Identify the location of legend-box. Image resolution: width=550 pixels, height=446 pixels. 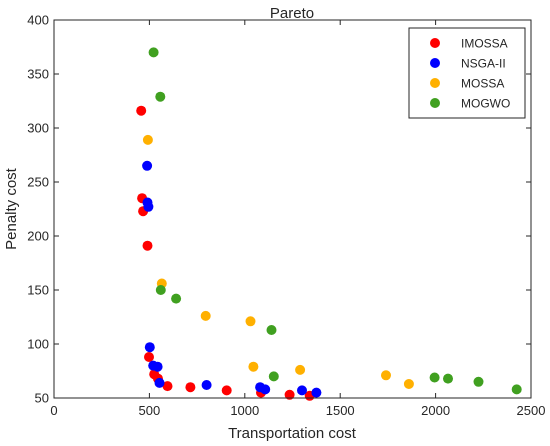
(467, 73).